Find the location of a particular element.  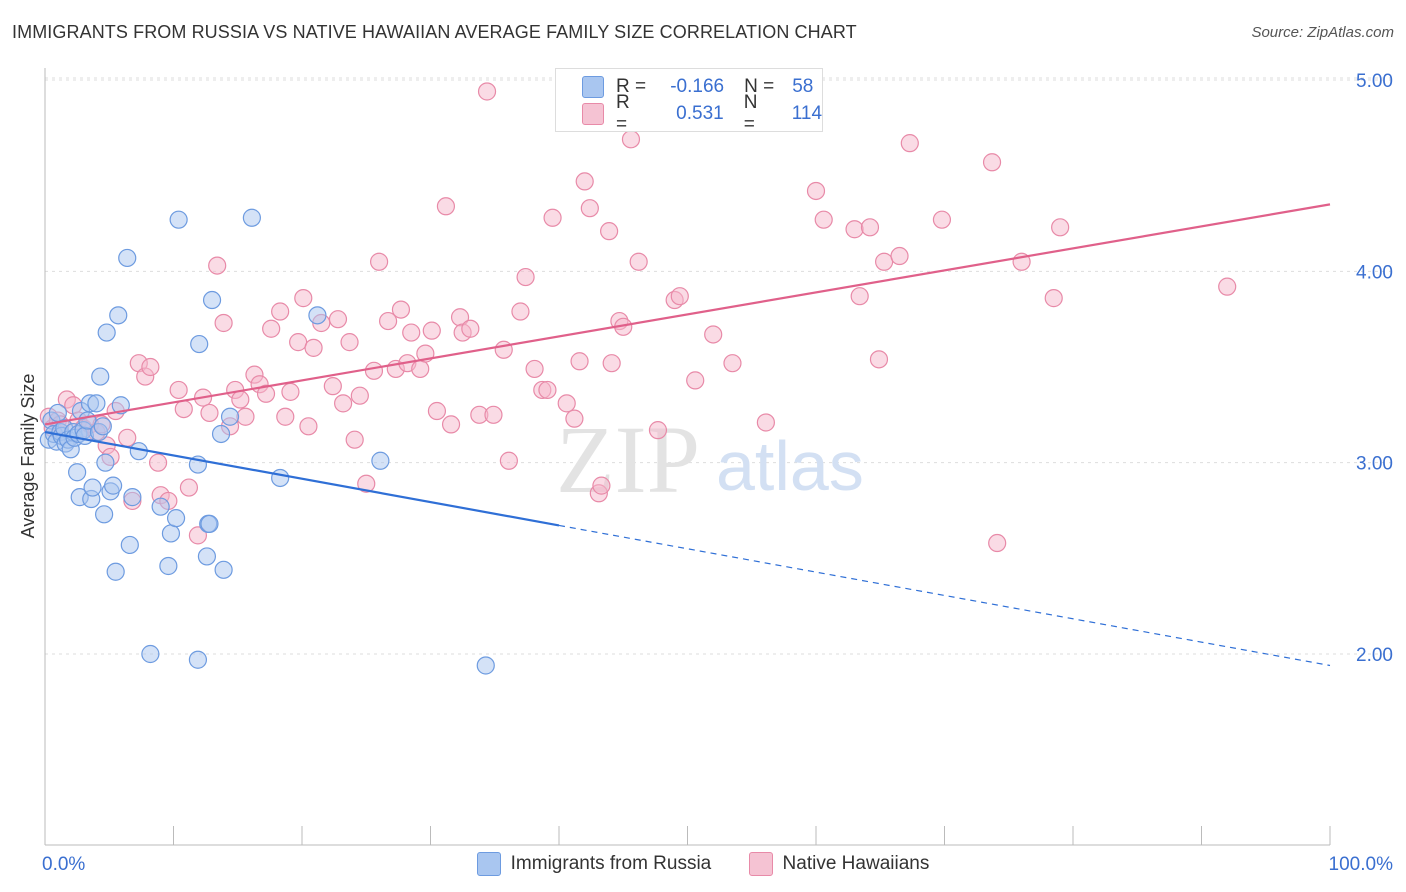

y-axis-label: Average Family Size is located at coordinates (28, 456).